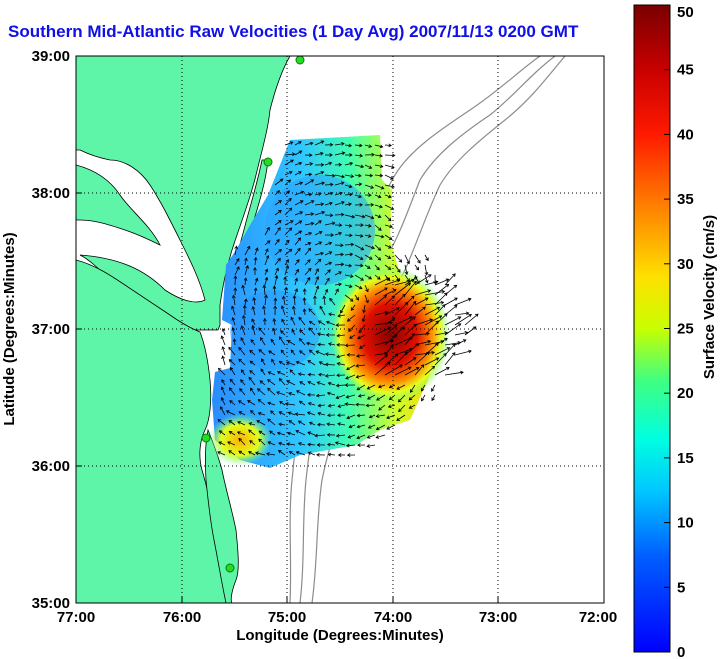 Image resolution: width=724 pixels, height=659 pixels. Describe the element at coordinates (9, 328) in the screenshot. I see `y-axis-label: Latitude (Degrees:Minutes)` at that location.